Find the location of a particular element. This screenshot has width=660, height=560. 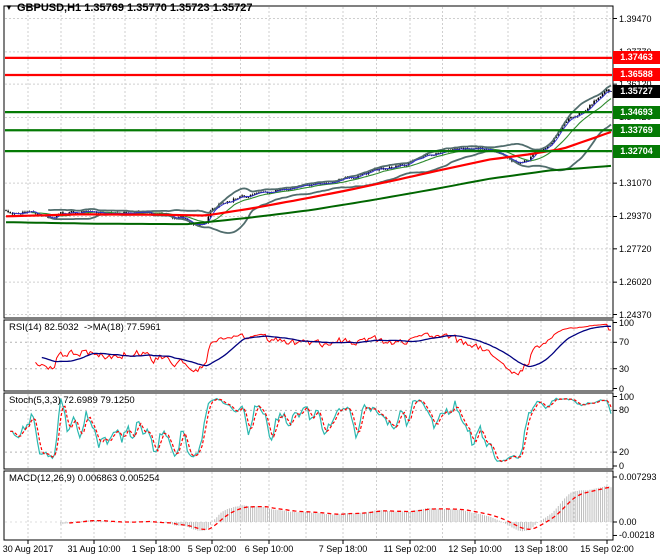

ma-slow-green-line is located at coordinates (308, 195).